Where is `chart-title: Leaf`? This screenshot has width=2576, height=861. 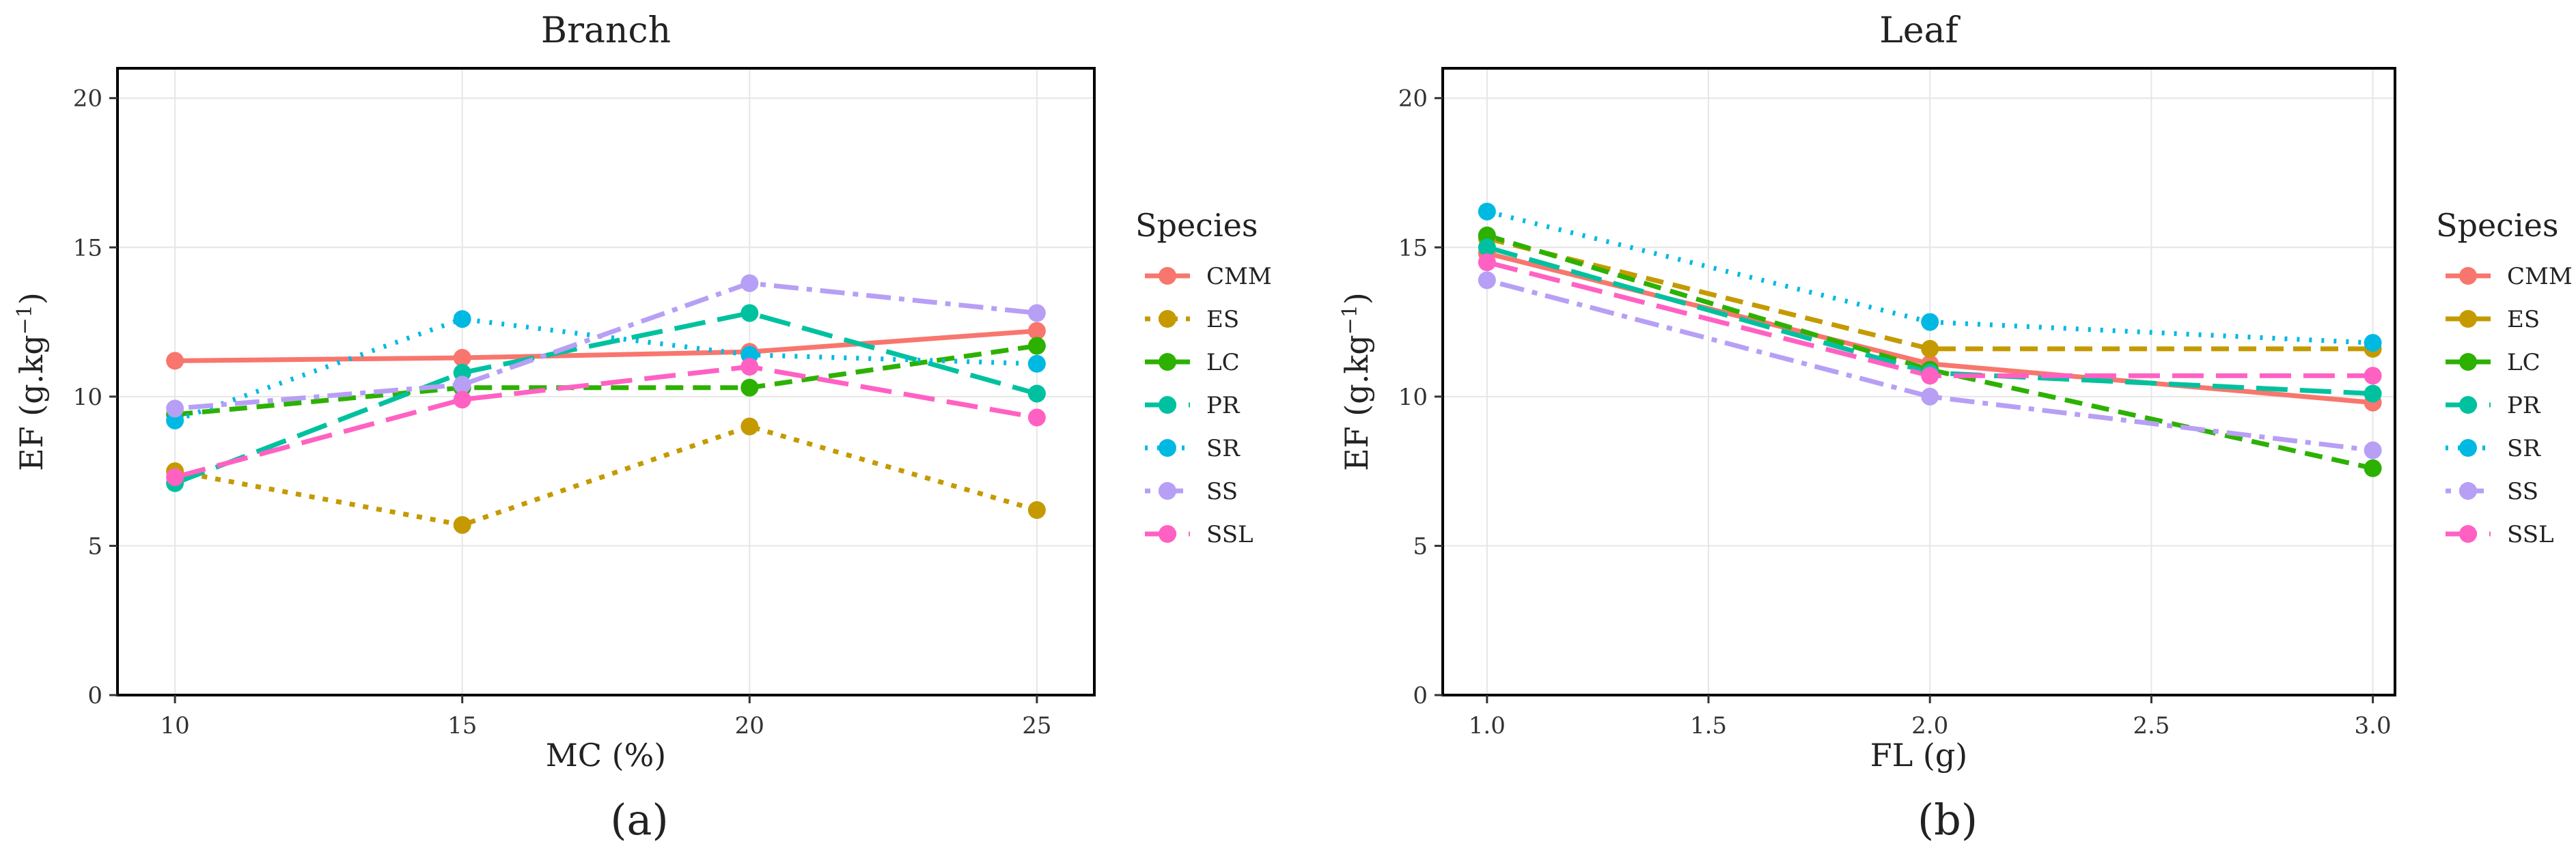
chart-title: Leaf is located at coordinates (1920, 30).